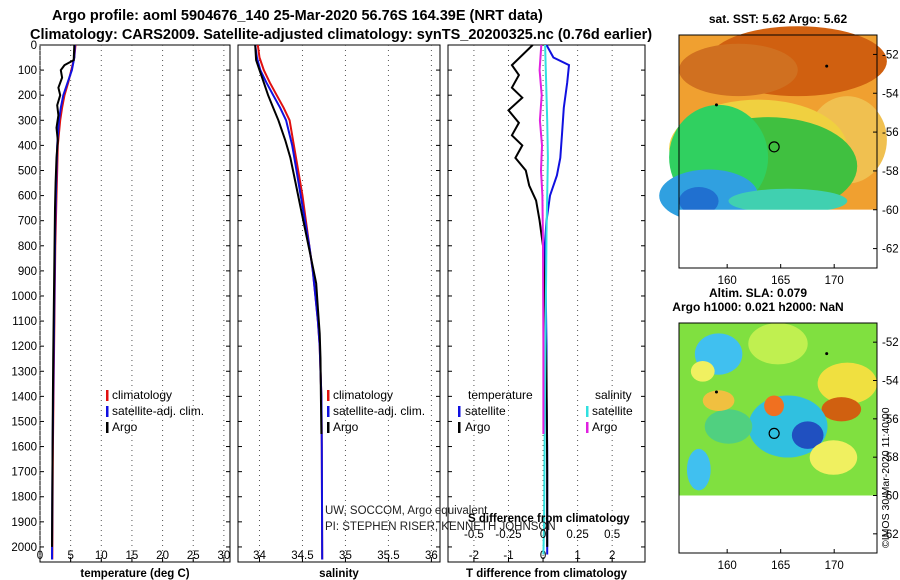  What do you see at coordinates (774, 147) in the screenshot?
I see `argo-location-marker` at bounding box center [774, 147].